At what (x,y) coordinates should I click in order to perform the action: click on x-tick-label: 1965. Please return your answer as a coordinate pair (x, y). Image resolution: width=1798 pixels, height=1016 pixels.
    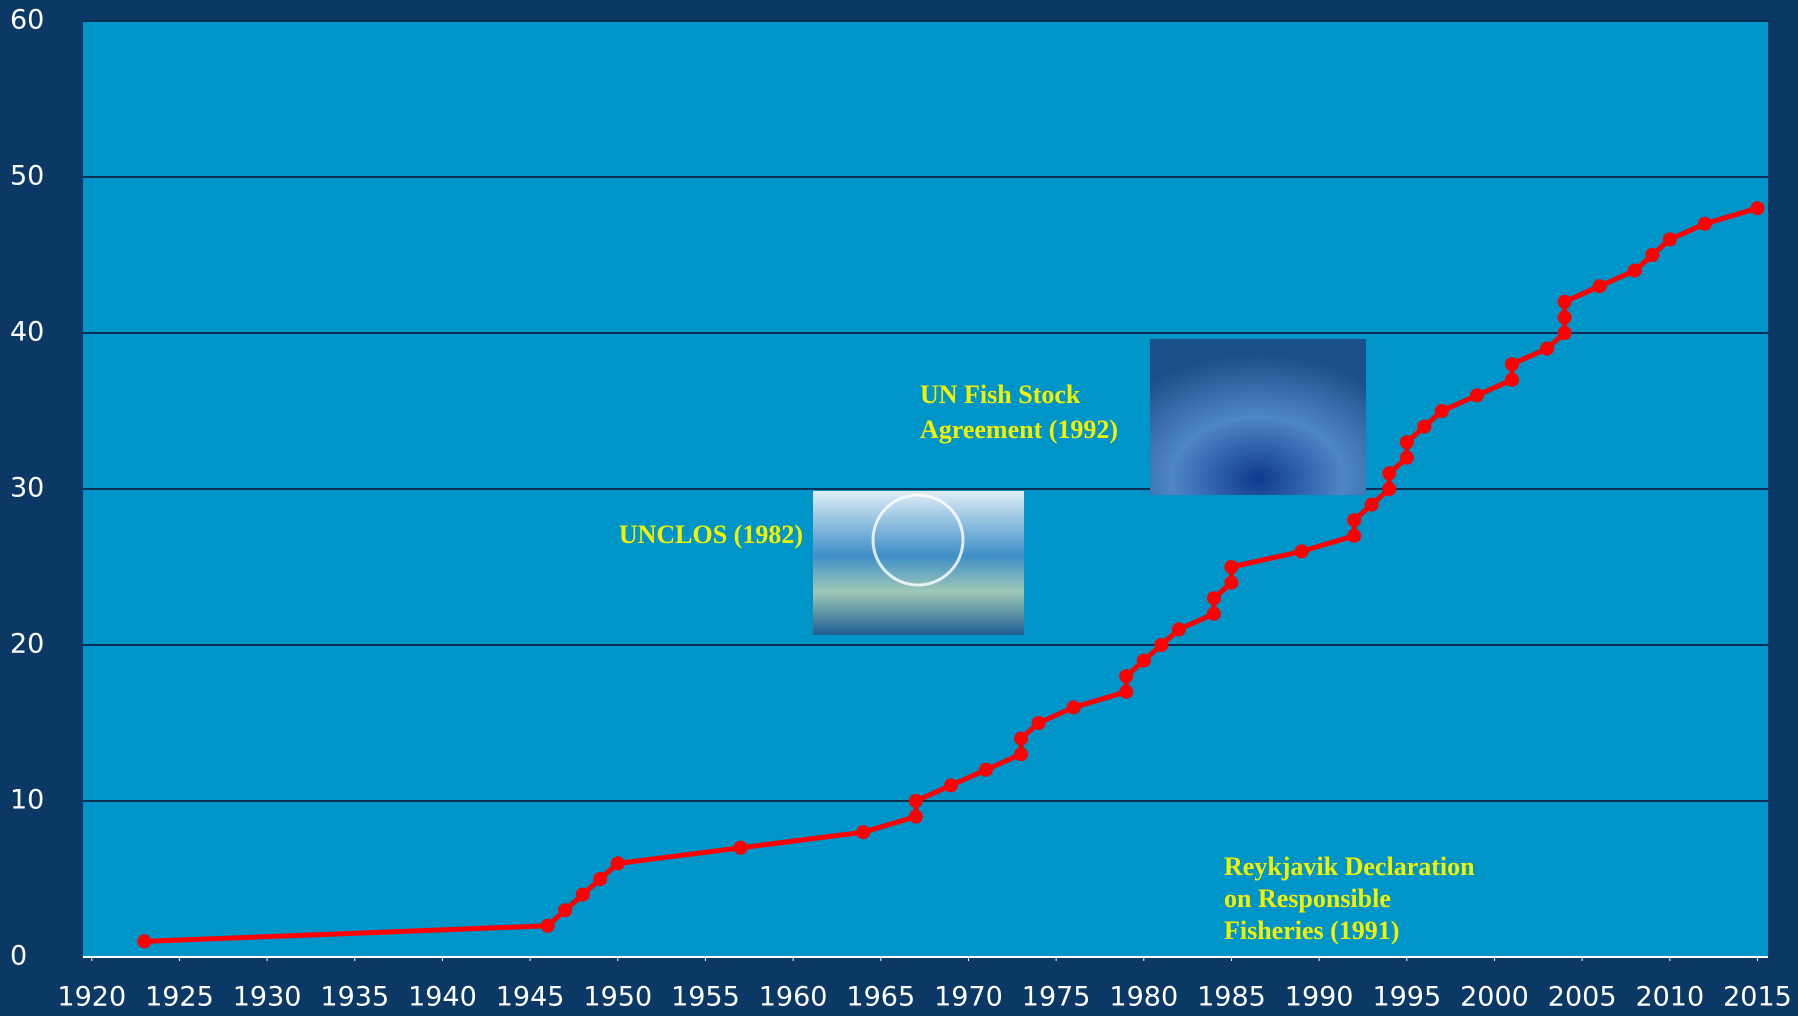
    Looking at the image, I should click on (880, 997).